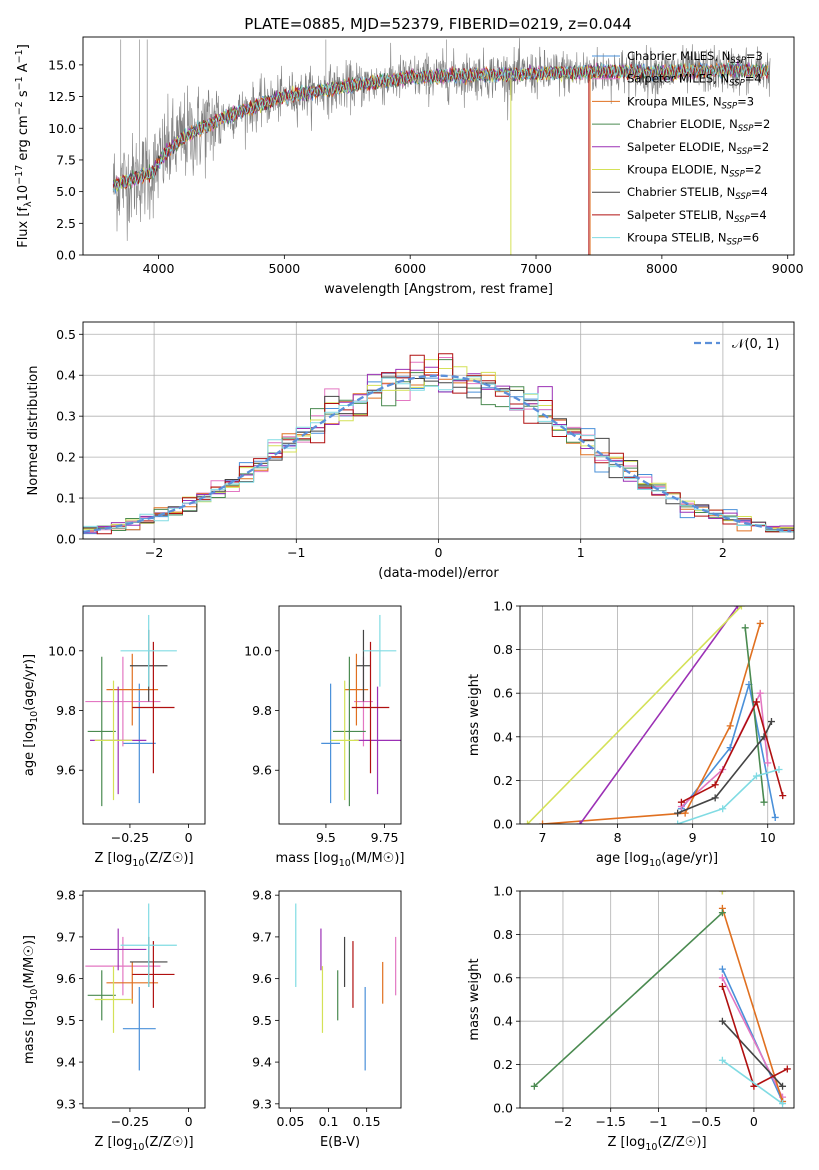 The width and height of the screenshot is (819, 1170). Describe the element at coordinates (291, 1121) in the screenshot. I see `x-tick-label: 0.05` at that location.